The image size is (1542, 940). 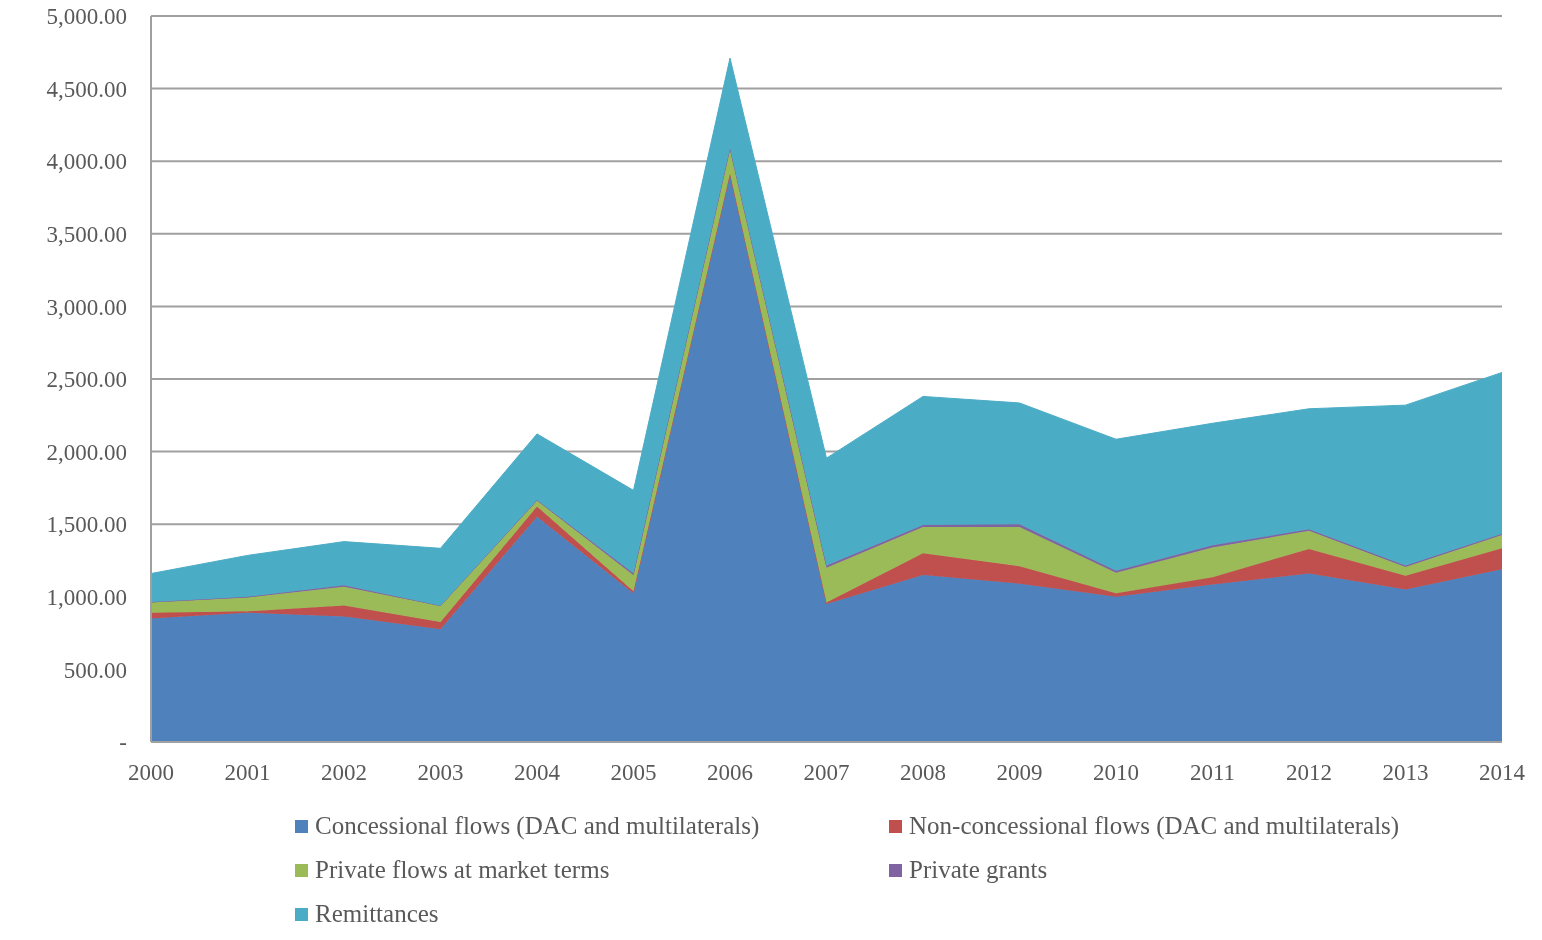 What do you see at coordinates (826, 773) in the screenshot?
I see `x-tick-label: 2007` at bounding box center [826, 773].